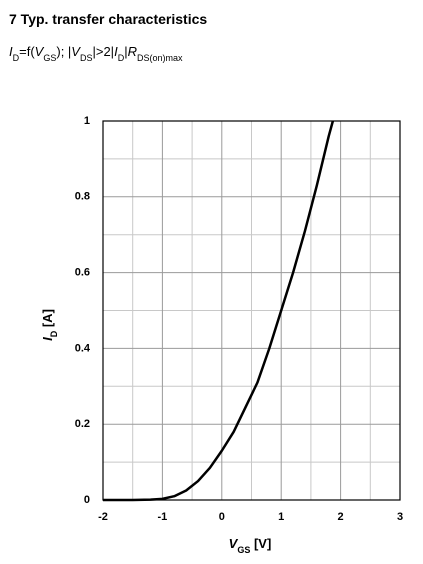 The image size is (423, 564). What do you see at coordinates (83, 348) in the screenshot?
I see `y-tick-label: 0.4` at bounding box center [83, 348].